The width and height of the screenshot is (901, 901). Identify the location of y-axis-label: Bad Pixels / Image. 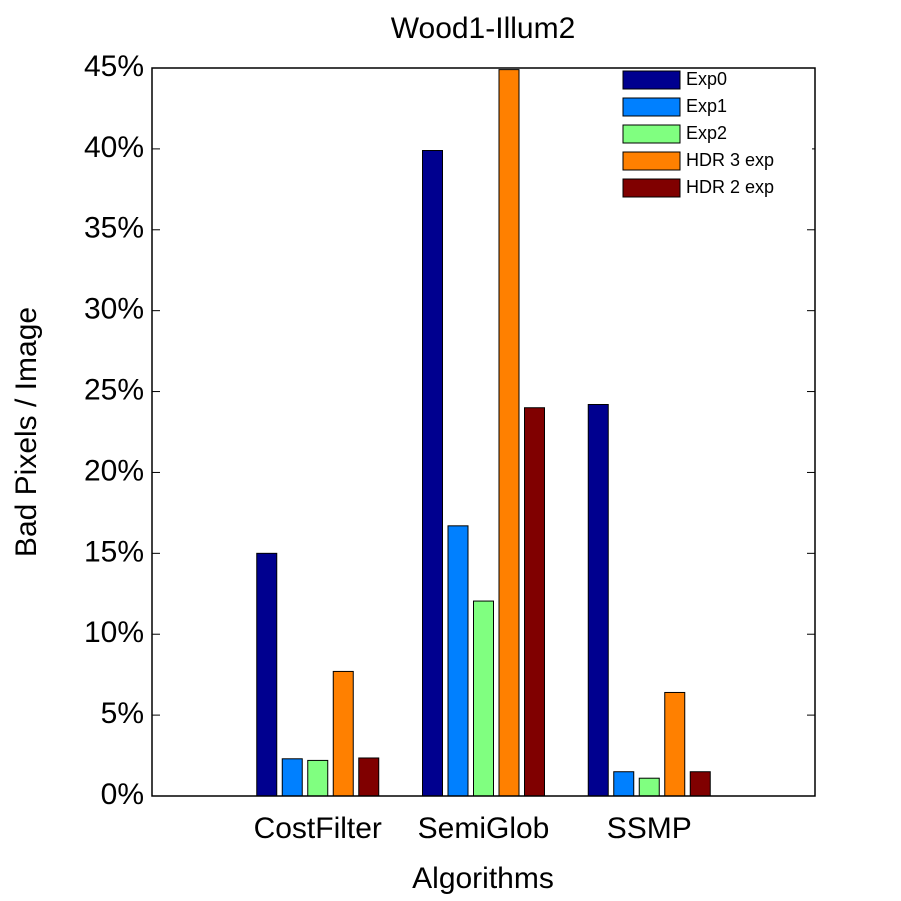
(26, 432).